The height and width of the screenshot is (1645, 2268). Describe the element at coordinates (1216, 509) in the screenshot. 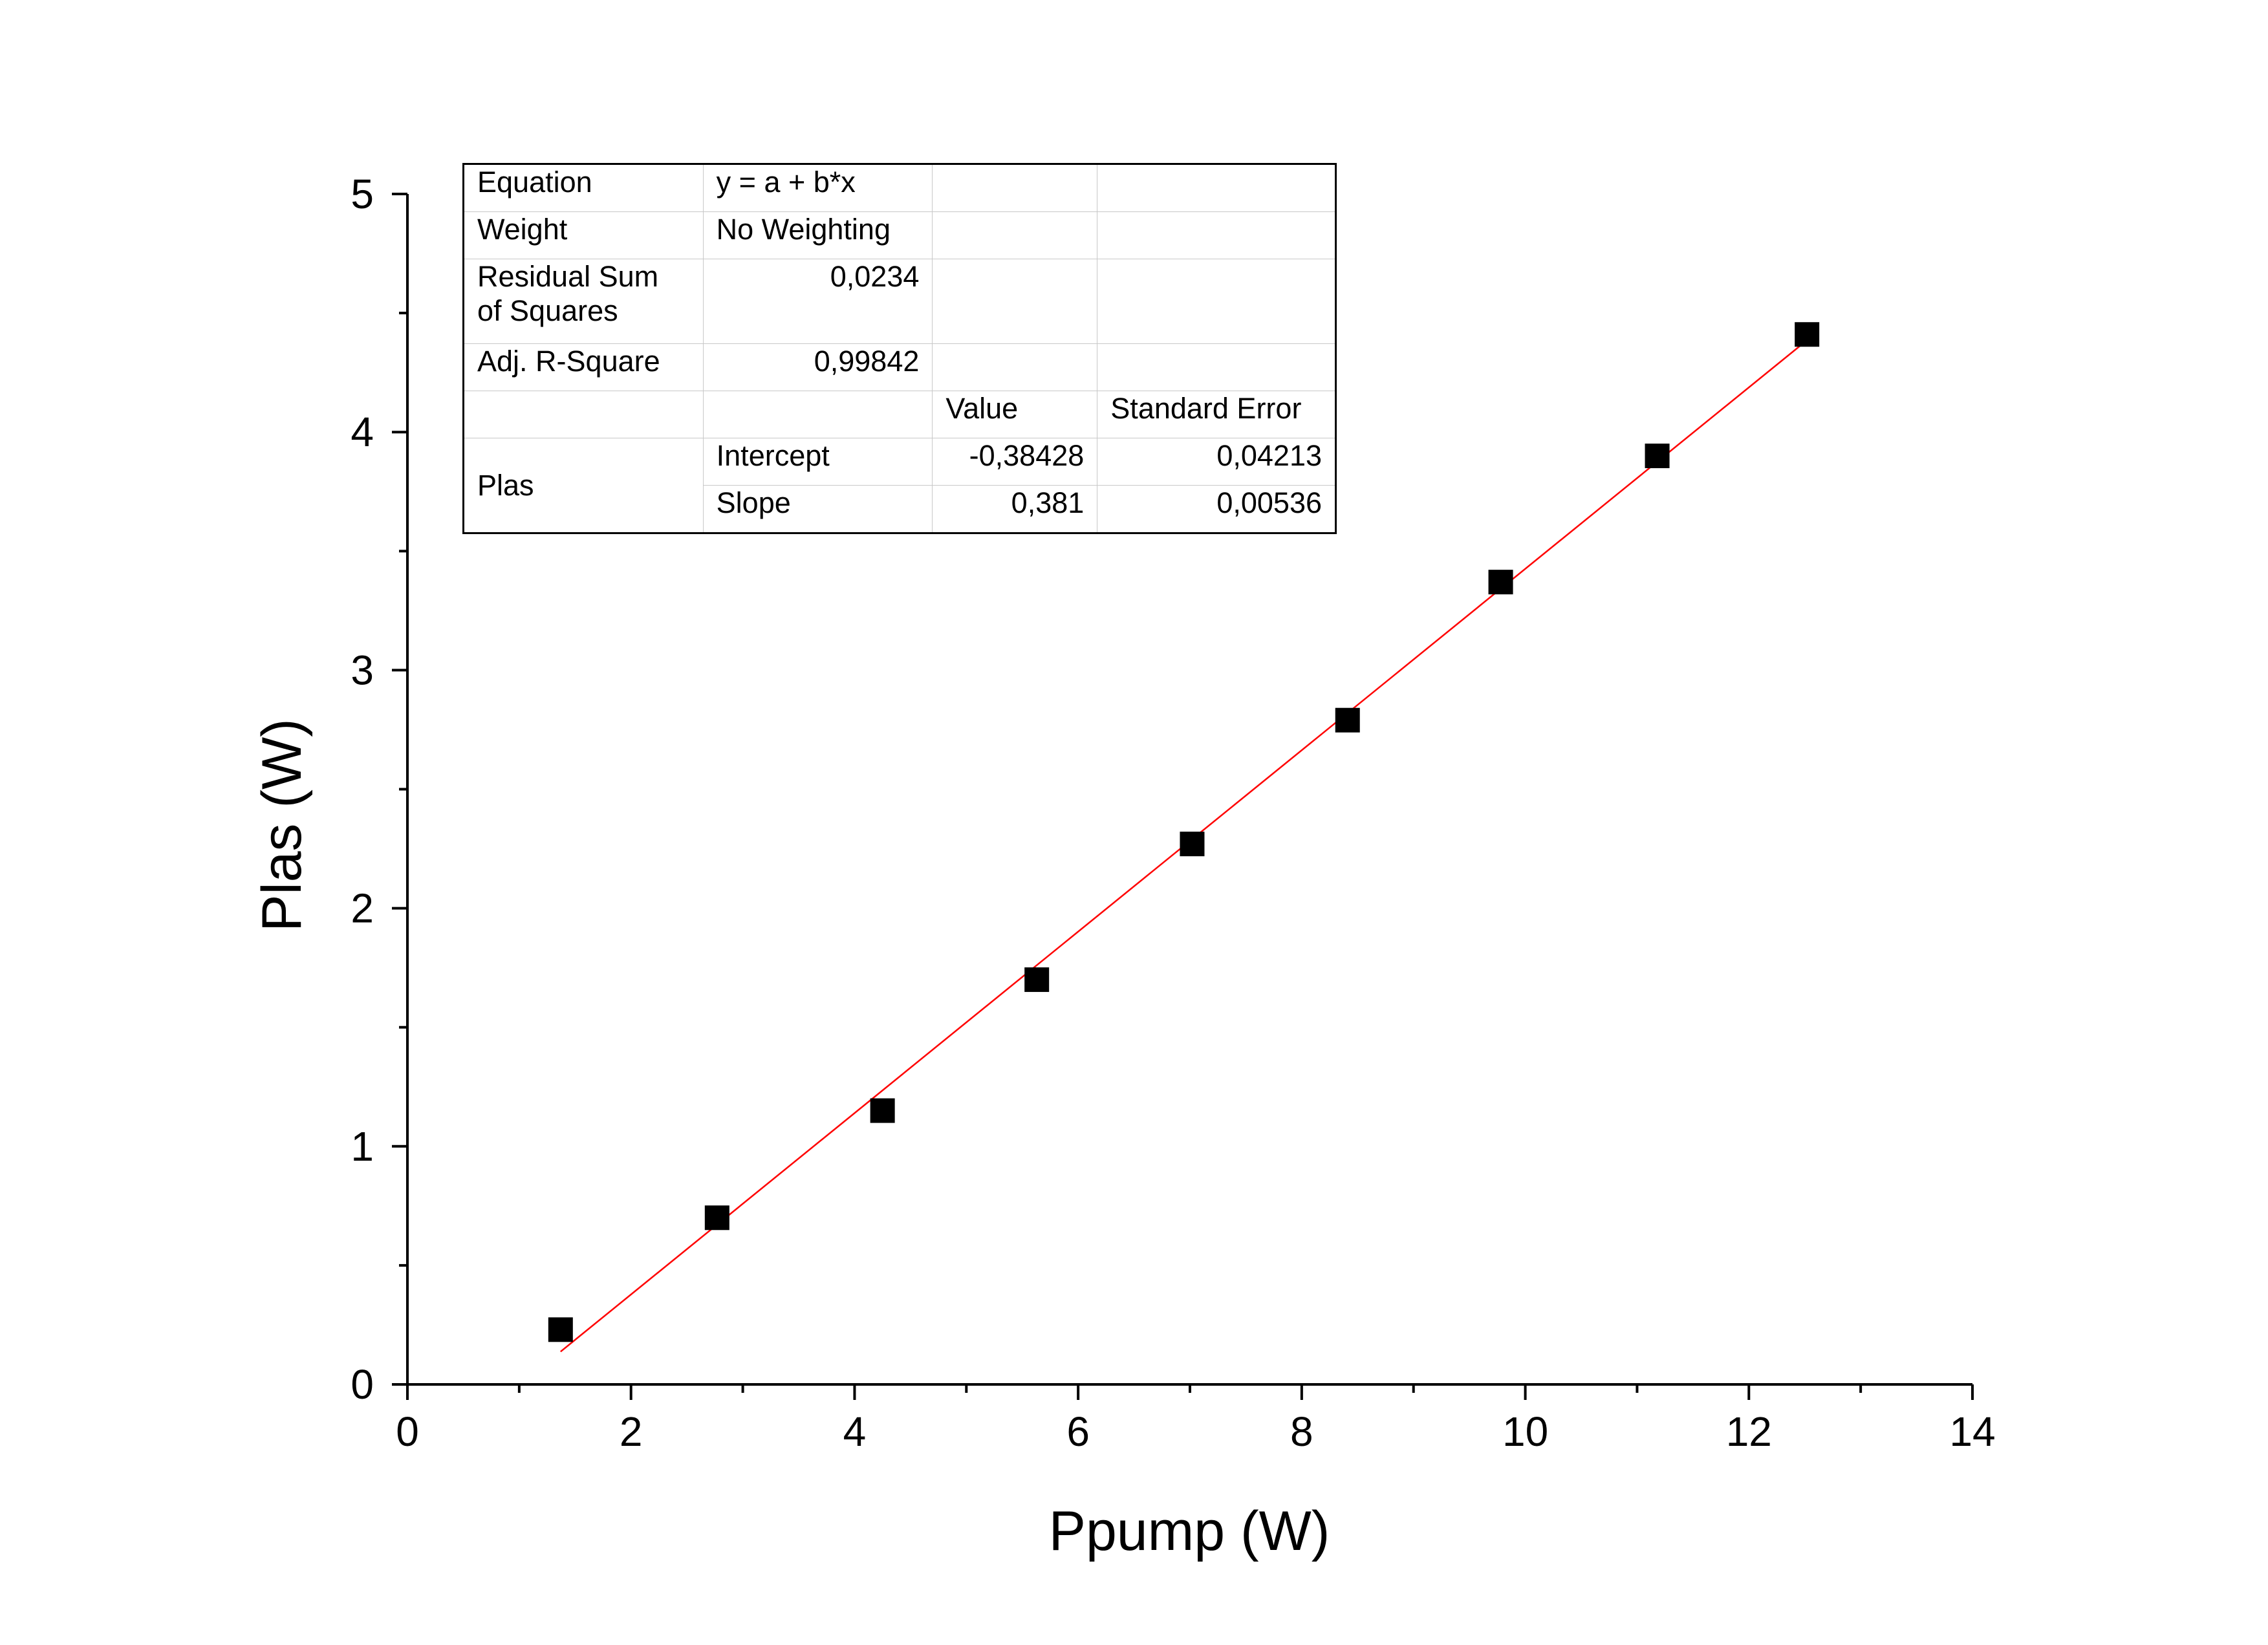

I see `slope-error: 0,00536` at that location.